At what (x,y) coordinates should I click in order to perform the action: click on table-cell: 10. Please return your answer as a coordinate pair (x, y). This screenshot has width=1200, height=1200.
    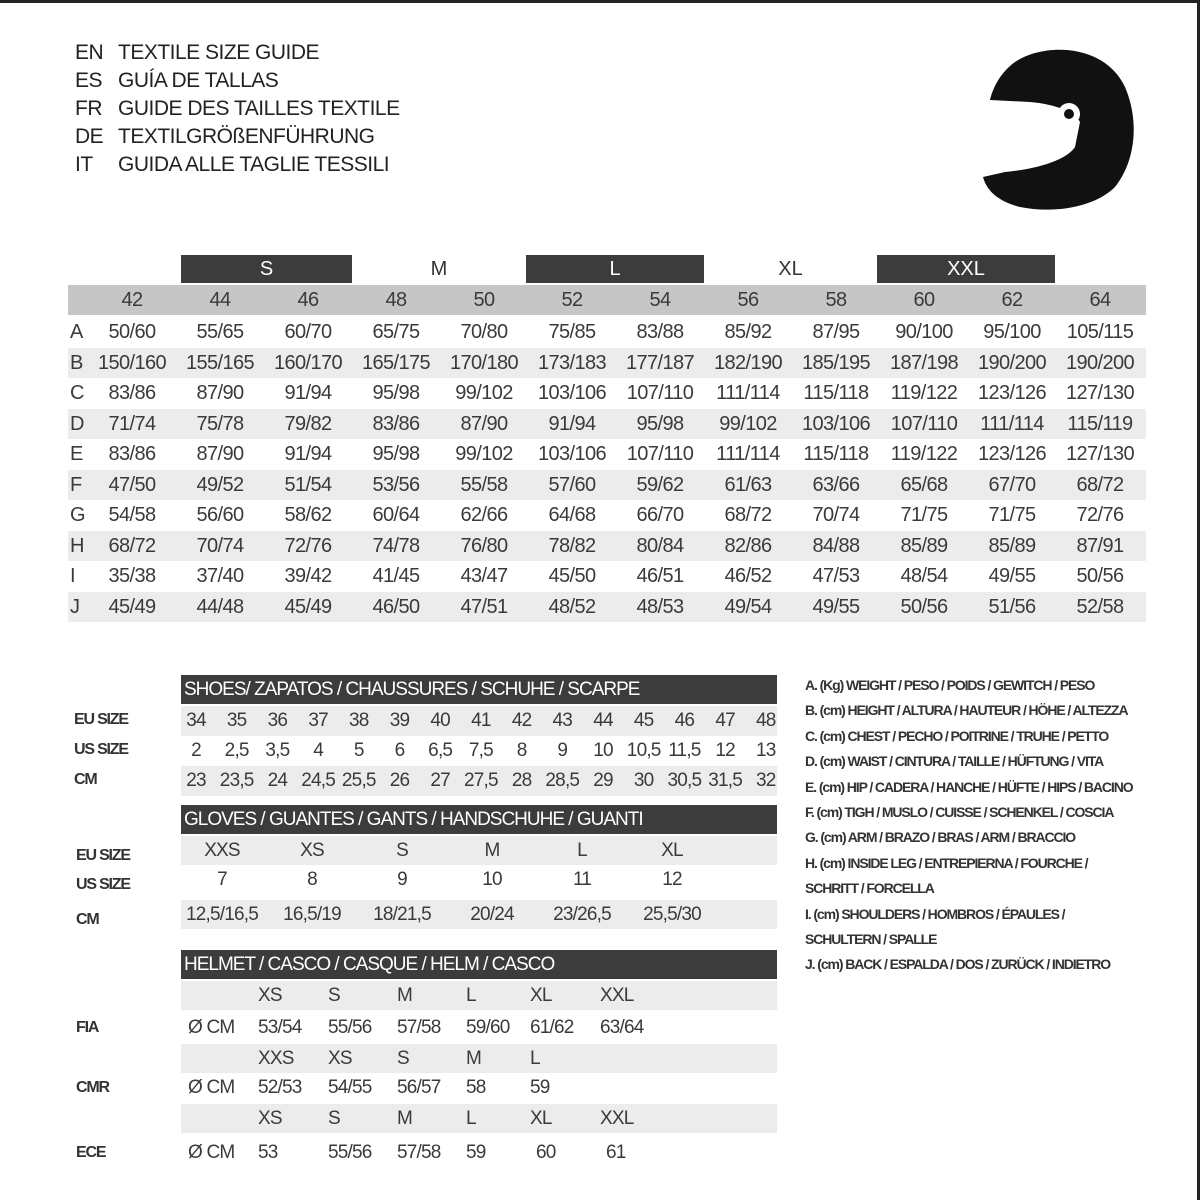
    Looking at the image, I should click on (603, 750).